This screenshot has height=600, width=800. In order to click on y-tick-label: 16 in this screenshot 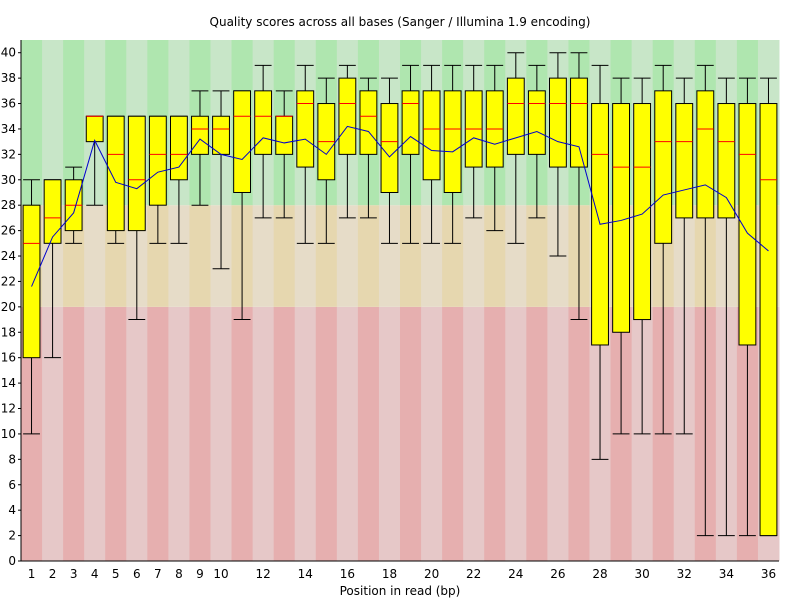, I will do `click(8, 358)`.